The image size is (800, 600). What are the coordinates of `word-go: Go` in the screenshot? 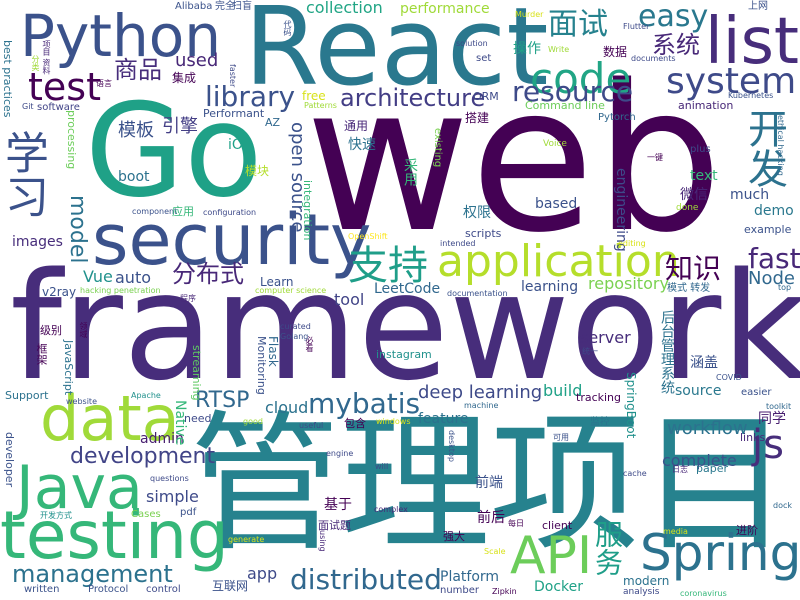 It's located at (174, 151).